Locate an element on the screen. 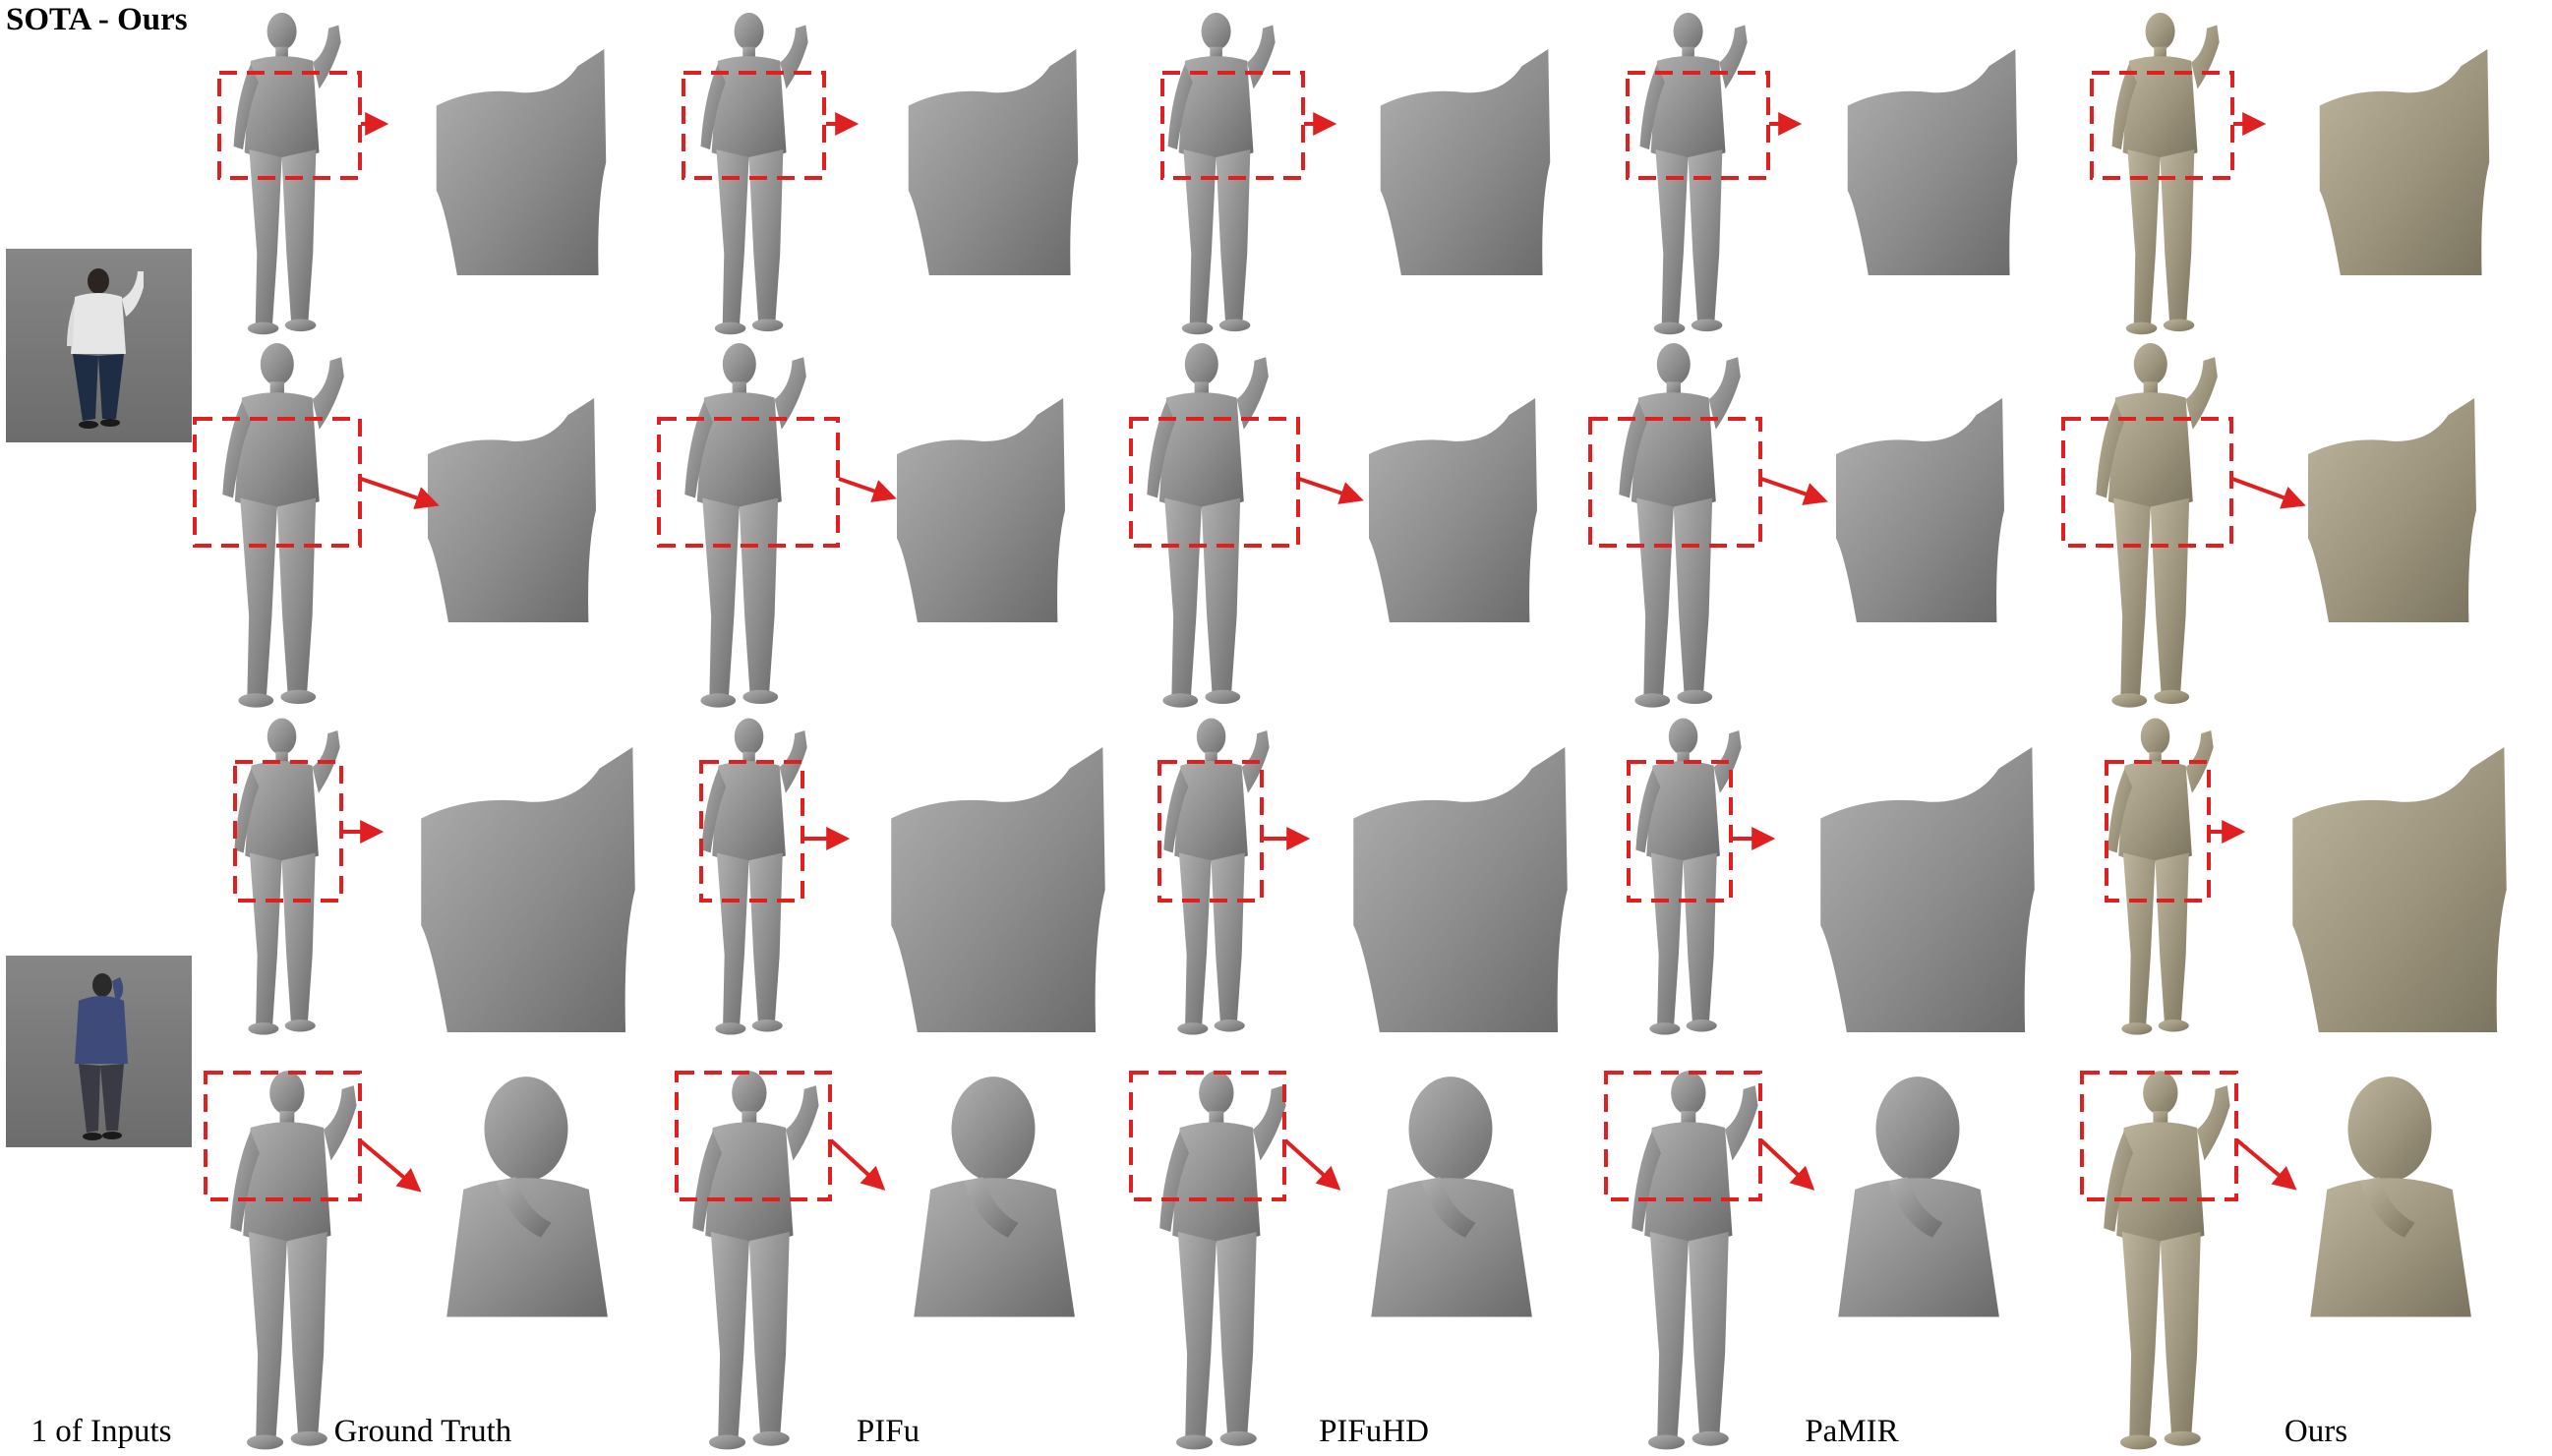 This screenshot has width=2552, height=1456. mesh-gt-row3 is located at coordinates (287, 876).